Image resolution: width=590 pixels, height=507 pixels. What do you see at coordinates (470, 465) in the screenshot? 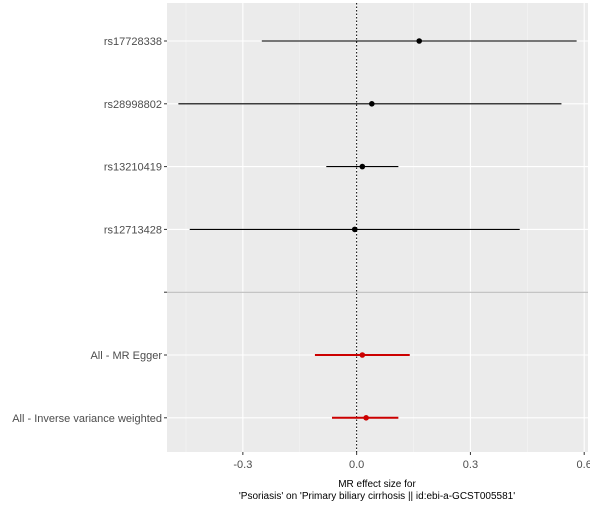
I see `x-tick-label-2: 0.3` at bounding box center [470, 465].